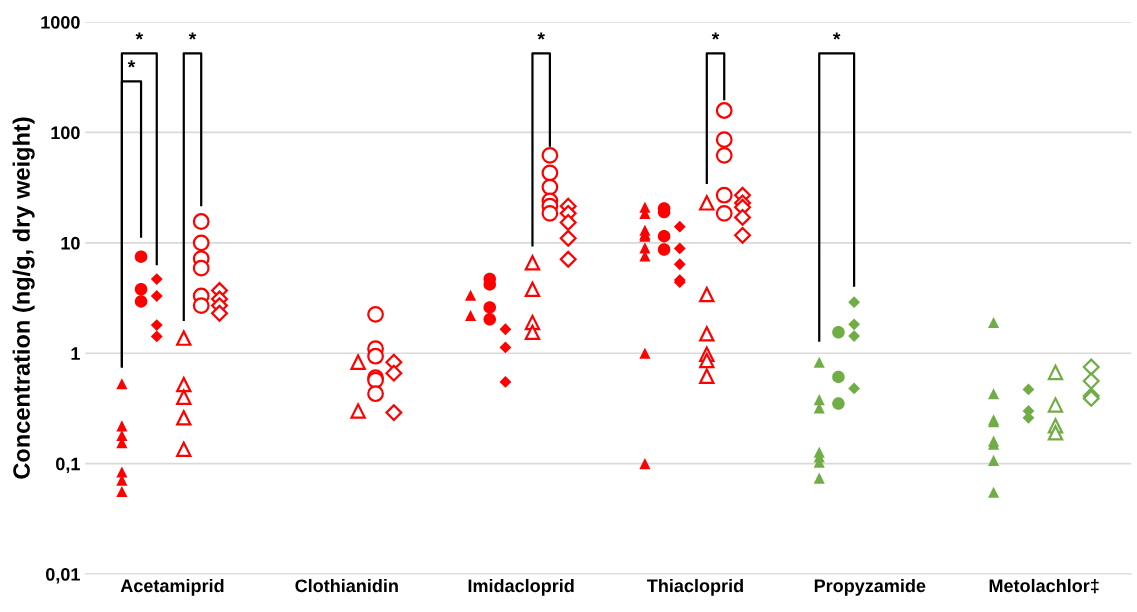  Describe the element at coordinates (695, 587) in the screenshot. I see `x-tick-label: Thiacloprid` at that location.